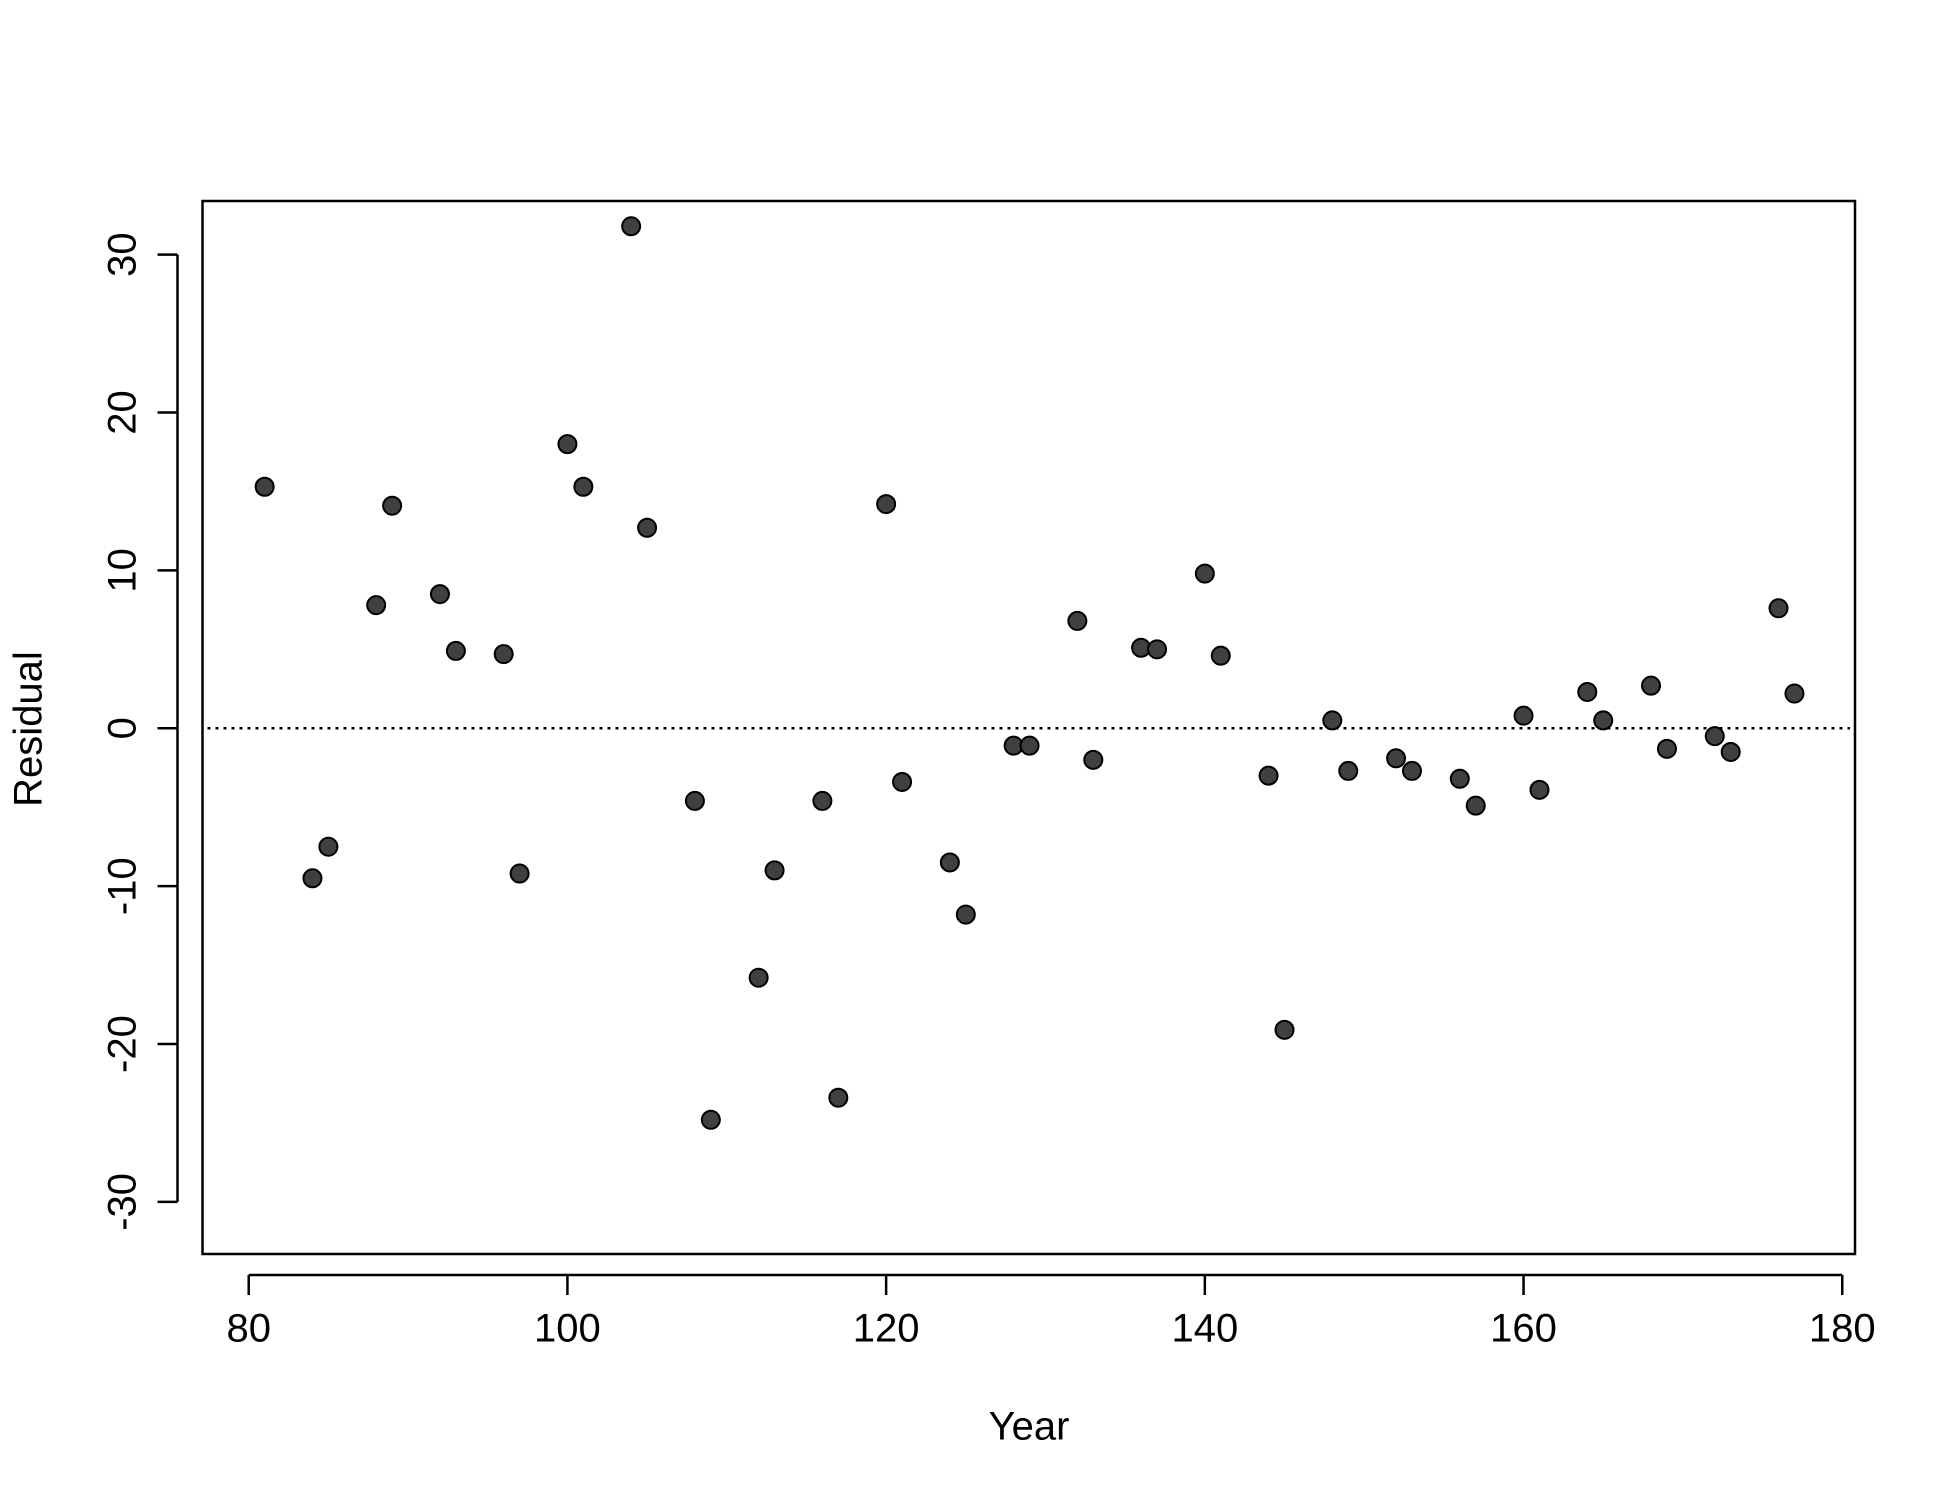 This screenshot has width=1950, height=1500. I want to click on y-tick-label: -10, so click(123, 886).